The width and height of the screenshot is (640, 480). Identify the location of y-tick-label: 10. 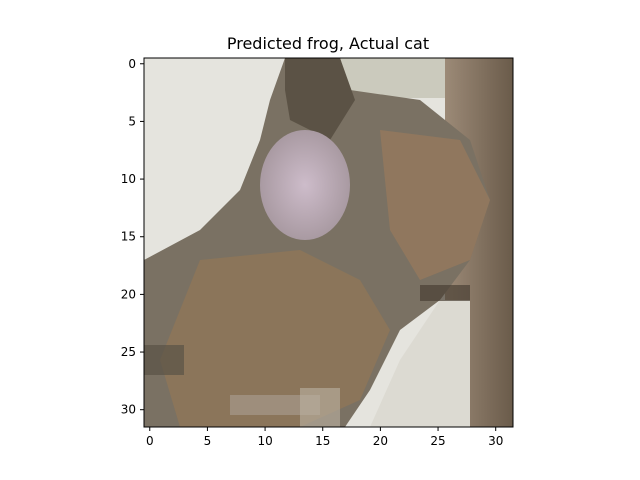
(128, 179).